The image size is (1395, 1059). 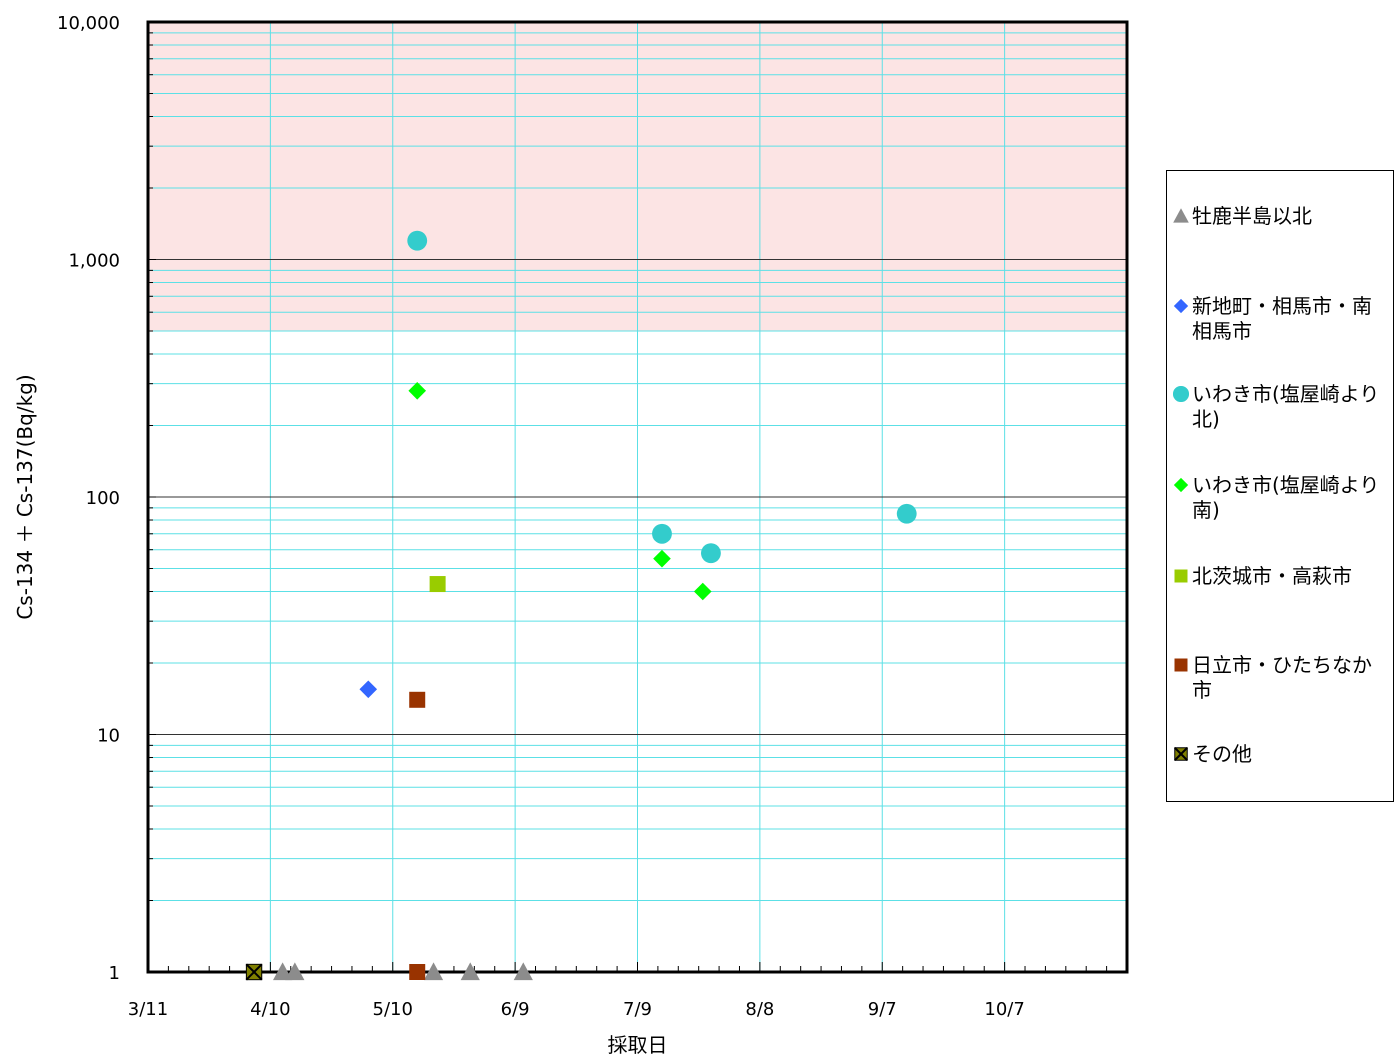 What do you see at coordinates (25, 496) in the screenshot?
I see `y-axis-title: Cs-134 ＋ Cs-137(Bq/kg)` at bounding box center [25, 496].